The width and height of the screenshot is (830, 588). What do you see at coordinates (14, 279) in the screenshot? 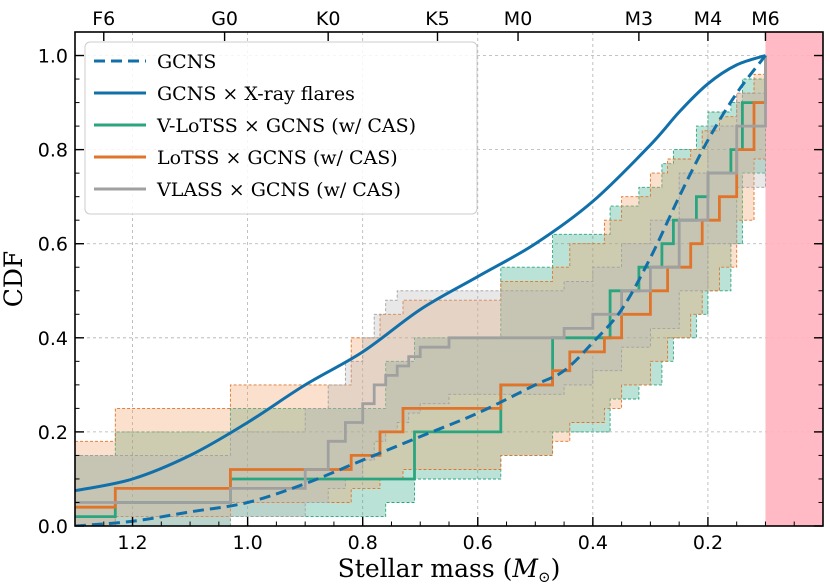
I see `y-axis-title: CDF` at bounding box center [14, 279].